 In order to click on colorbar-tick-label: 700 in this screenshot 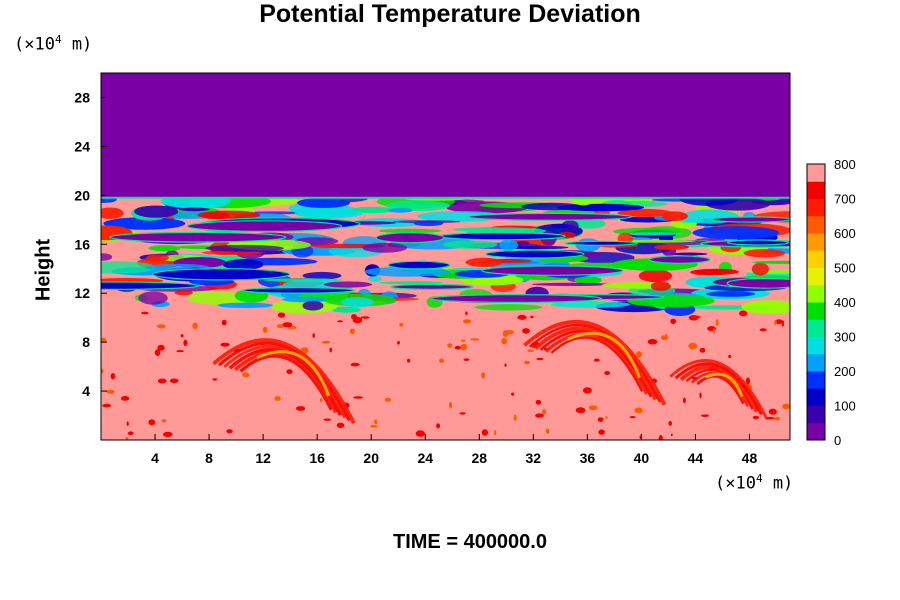, I will do `click(845, 199)`.